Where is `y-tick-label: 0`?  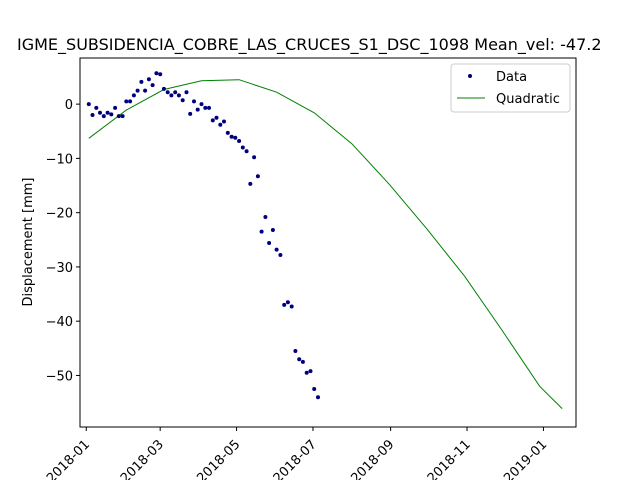 y-tick-label: 0 is located at coordinates (69, 105).